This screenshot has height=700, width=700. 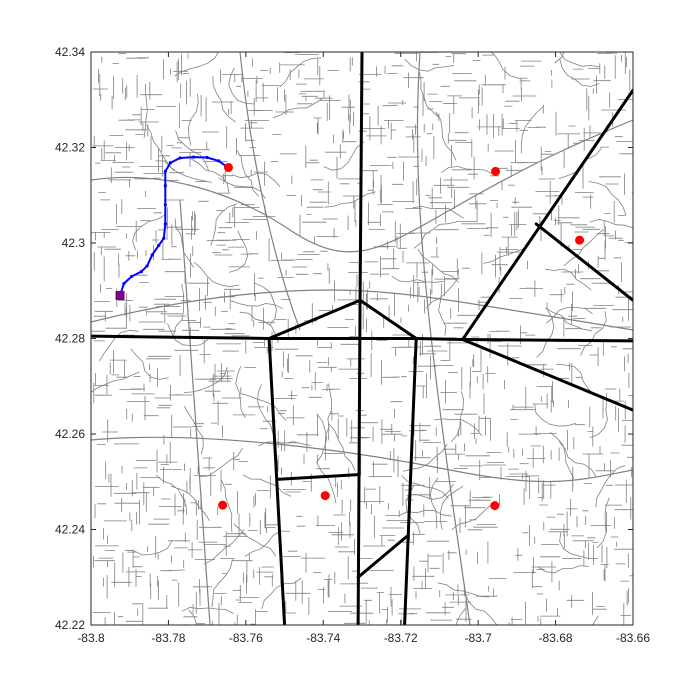 I want to click on x-tick-label: -83.7, so click(x=478, y=638).